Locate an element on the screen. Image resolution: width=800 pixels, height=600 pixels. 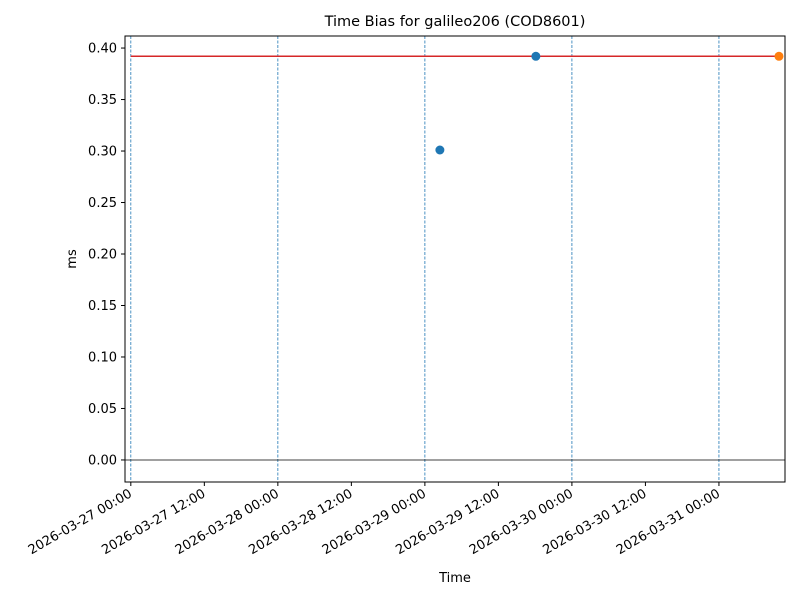
x-axis-label: Time is located at coordinates (454, 578).